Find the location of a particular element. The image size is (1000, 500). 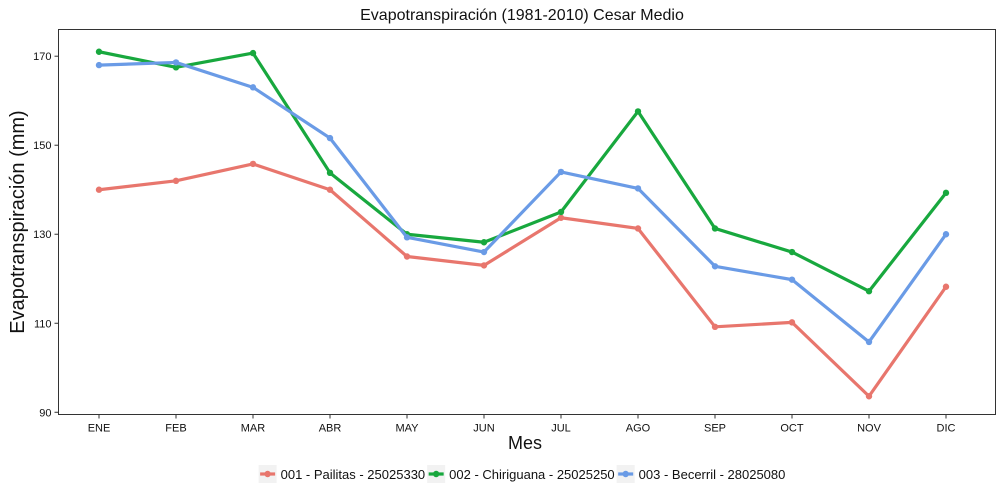

legend-item: 002 - Chiriguana - 25025250 is located at coordinates (521, 474).